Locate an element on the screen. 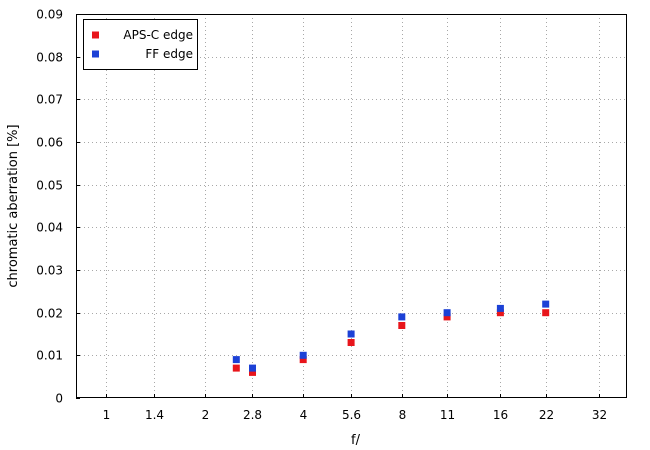  y-tick-label: 0.05 is located at coordinates (49, 186).